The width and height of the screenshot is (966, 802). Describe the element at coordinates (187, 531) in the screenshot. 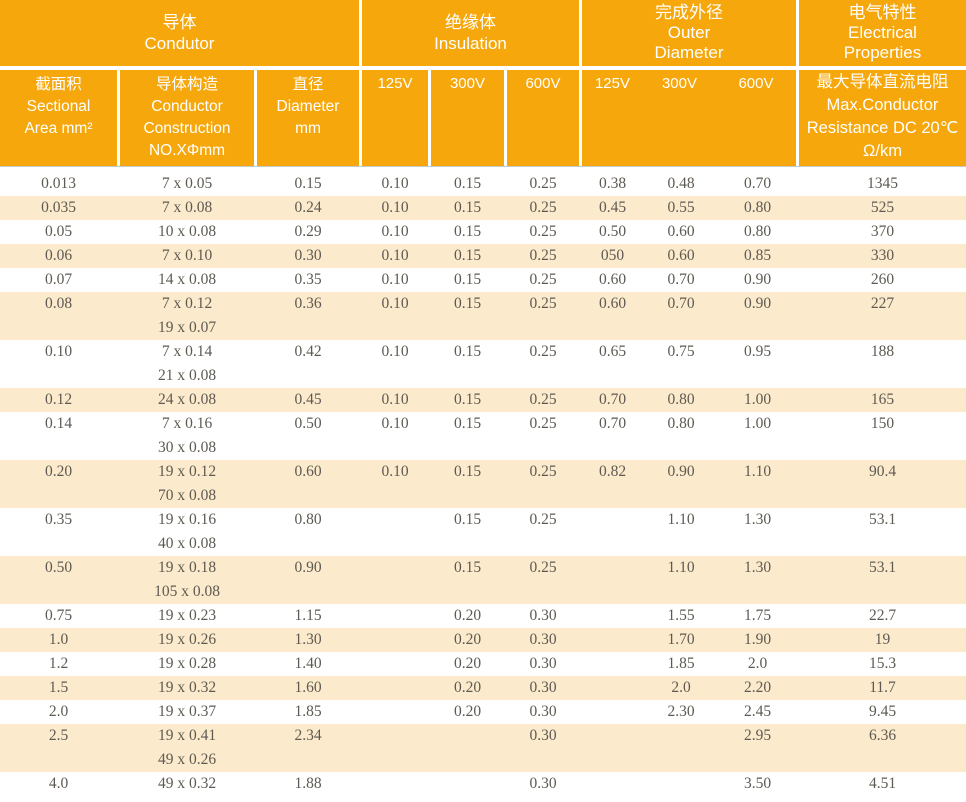

I see `table-cell: 19 x 0.16 40 x 0.08` at that location.